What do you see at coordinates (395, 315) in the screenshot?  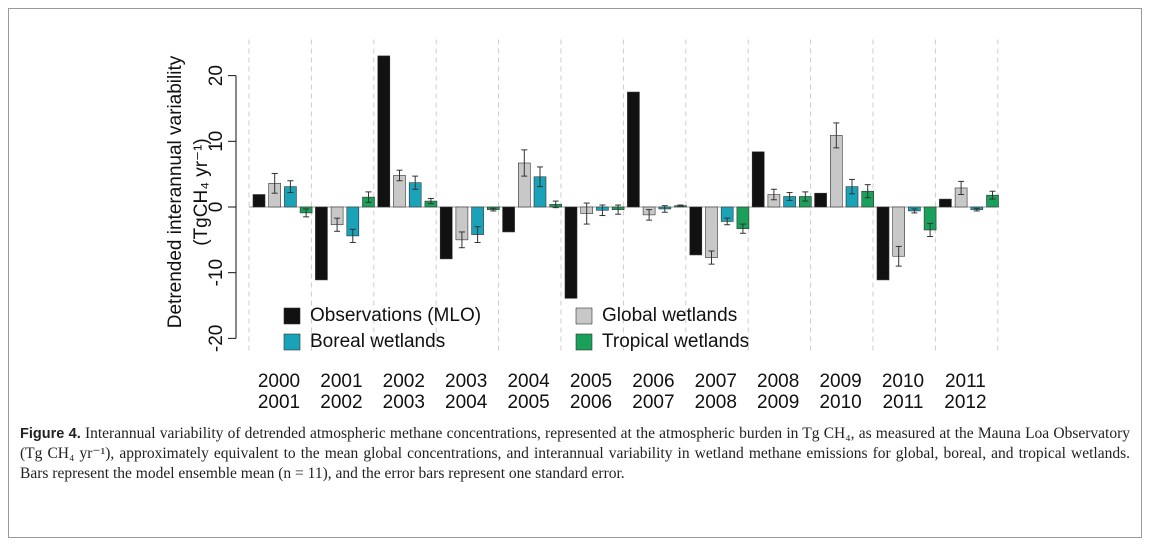 I see `legend-label: Observations (MLO)` at bounding box center [395, 315].